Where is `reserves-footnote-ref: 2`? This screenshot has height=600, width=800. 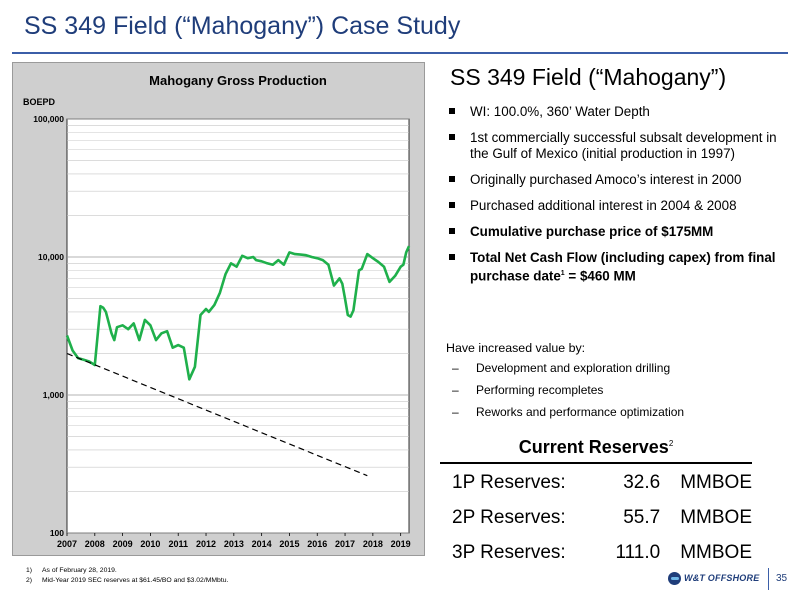 reserves-footnote-ref: 2 is located at coordinates (671, 443).